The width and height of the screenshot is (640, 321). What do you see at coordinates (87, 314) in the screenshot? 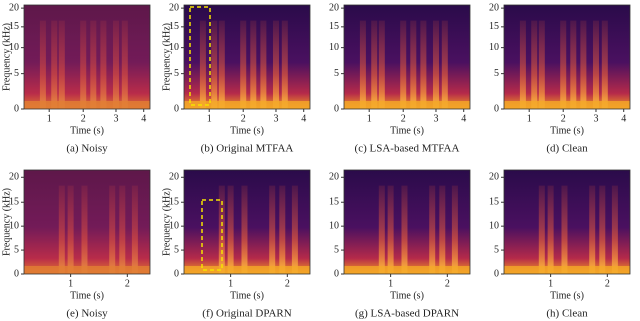
I see `caption: (e) Noisy` at bounding box center [87, 314].